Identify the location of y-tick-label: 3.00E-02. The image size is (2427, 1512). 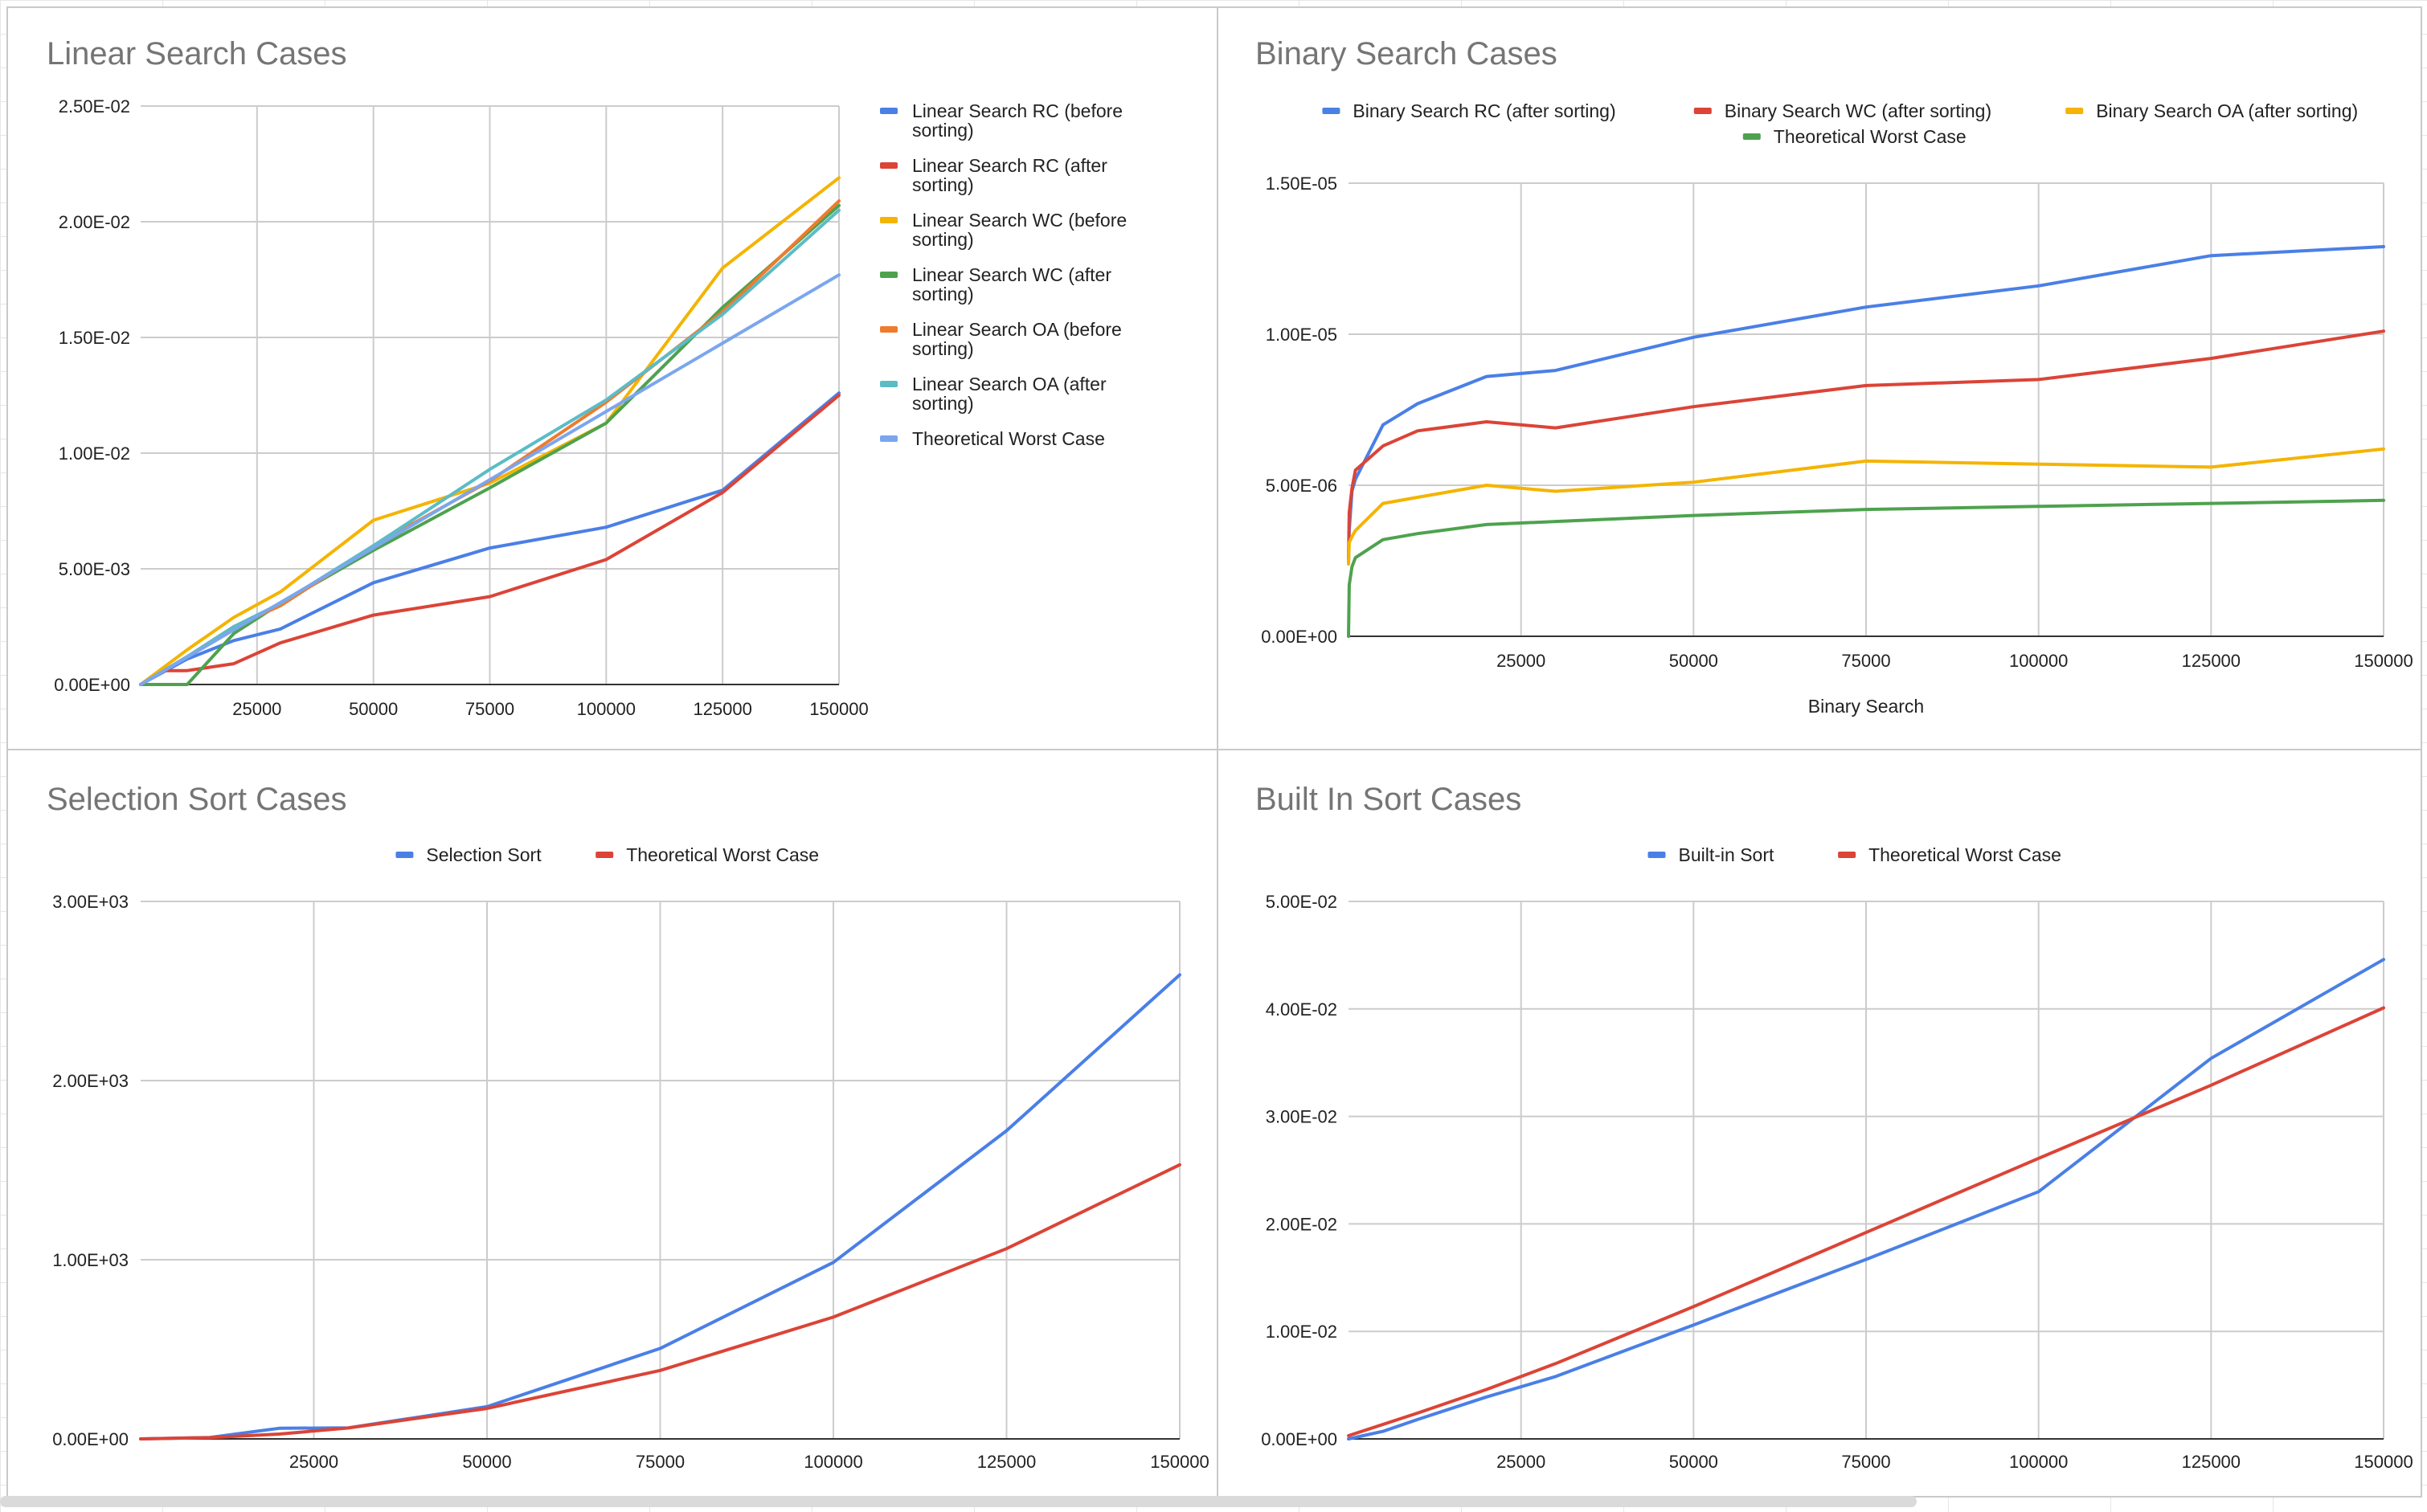
(1301, 1117).